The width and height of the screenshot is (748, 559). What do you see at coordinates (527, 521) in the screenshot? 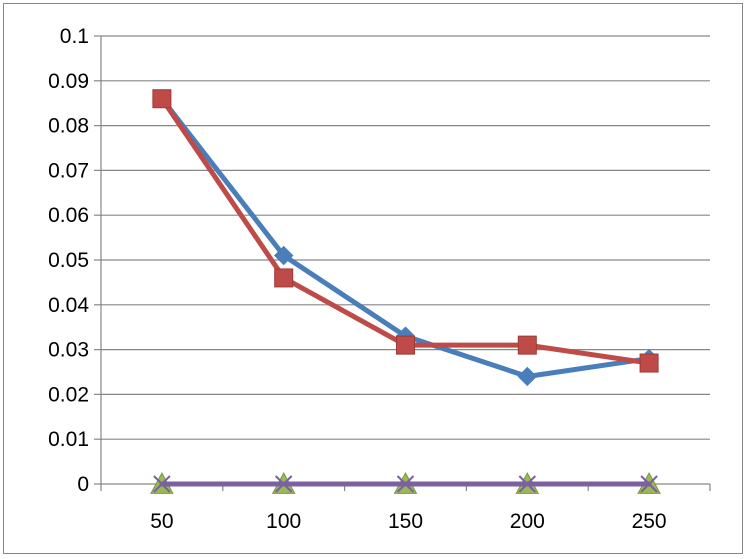
I see `x-tick-label: 200` at bounding box center [527, 521].